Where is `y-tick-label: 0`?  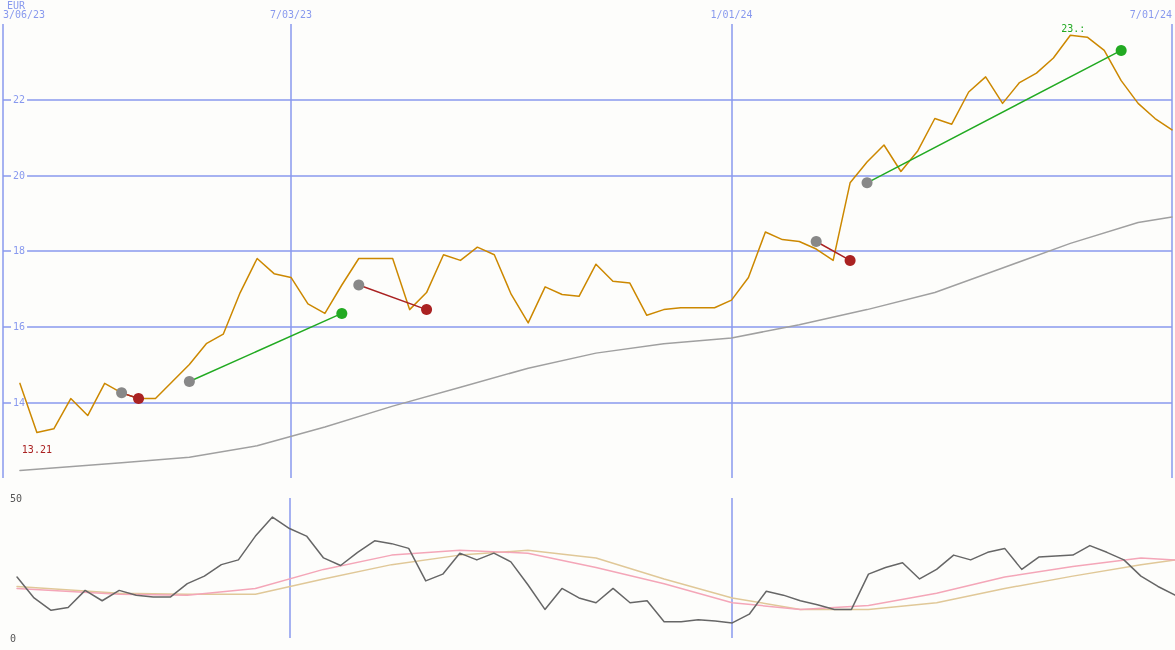 y-tick-label: 0 is located at coordinates (13, 638).